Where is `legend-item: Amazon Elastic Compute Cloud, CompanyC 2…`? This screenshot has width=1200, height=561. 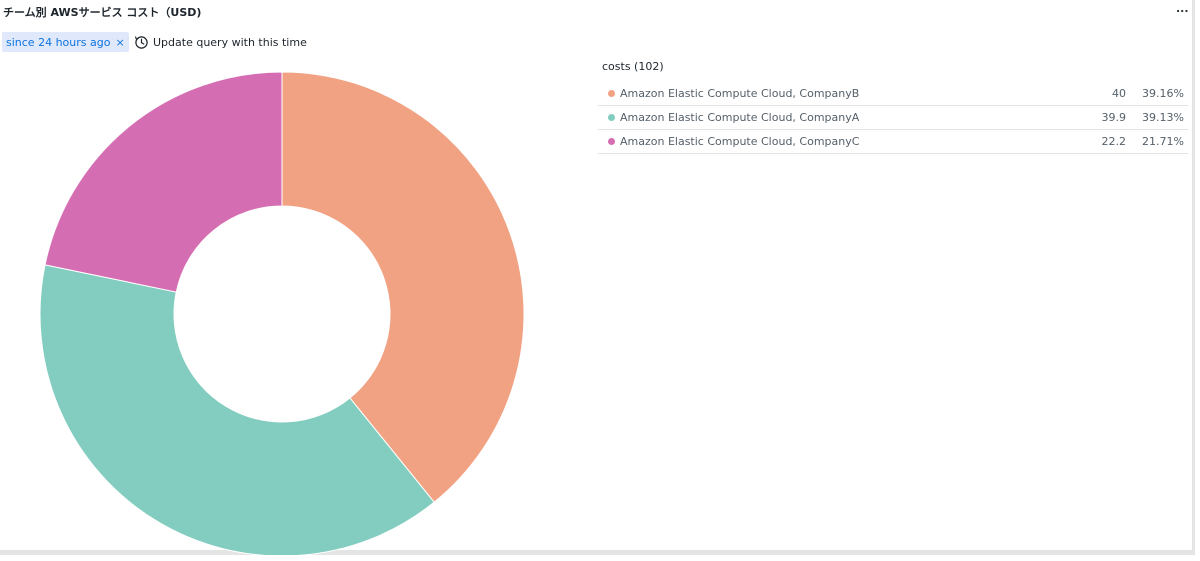
legend-item: Amazon Elastic Compute Cloud, CompanyC 2… is located at coordinates (893, 142).